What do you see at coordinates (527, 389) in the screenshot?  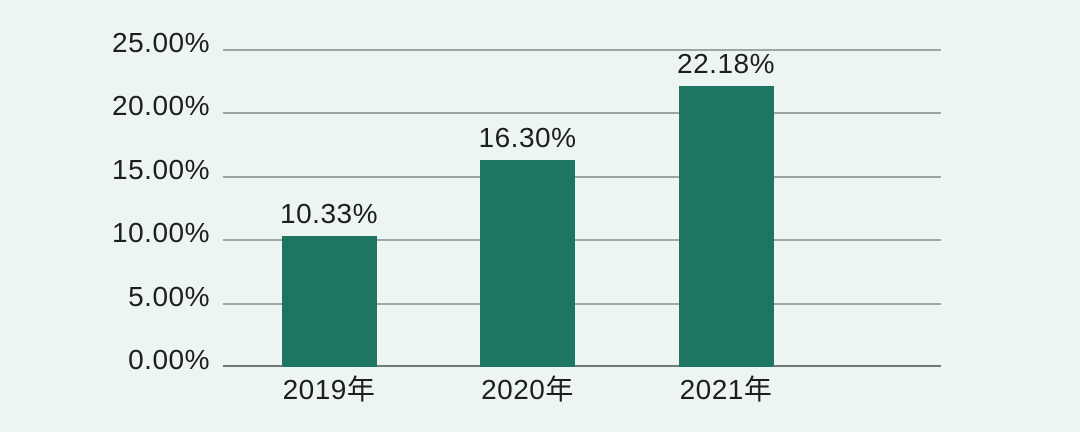 I see `x-axis-label-2020: 2020年` at bounding box center [527, 389].